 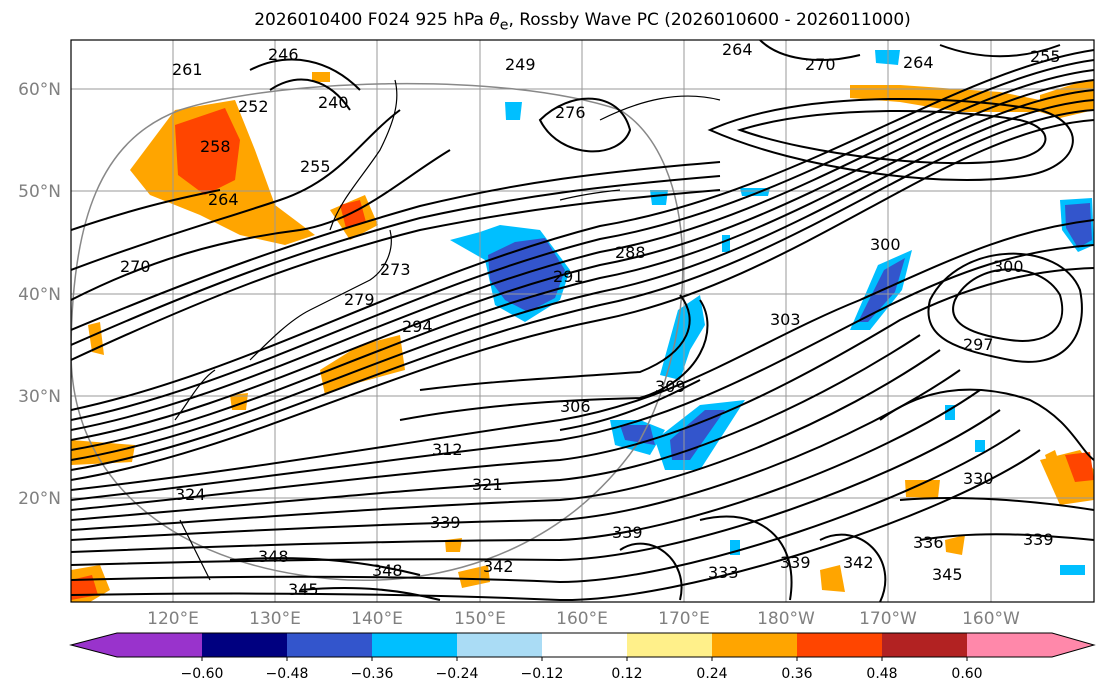 I want to click on contour-label: 261, so click(x=187, y=69).